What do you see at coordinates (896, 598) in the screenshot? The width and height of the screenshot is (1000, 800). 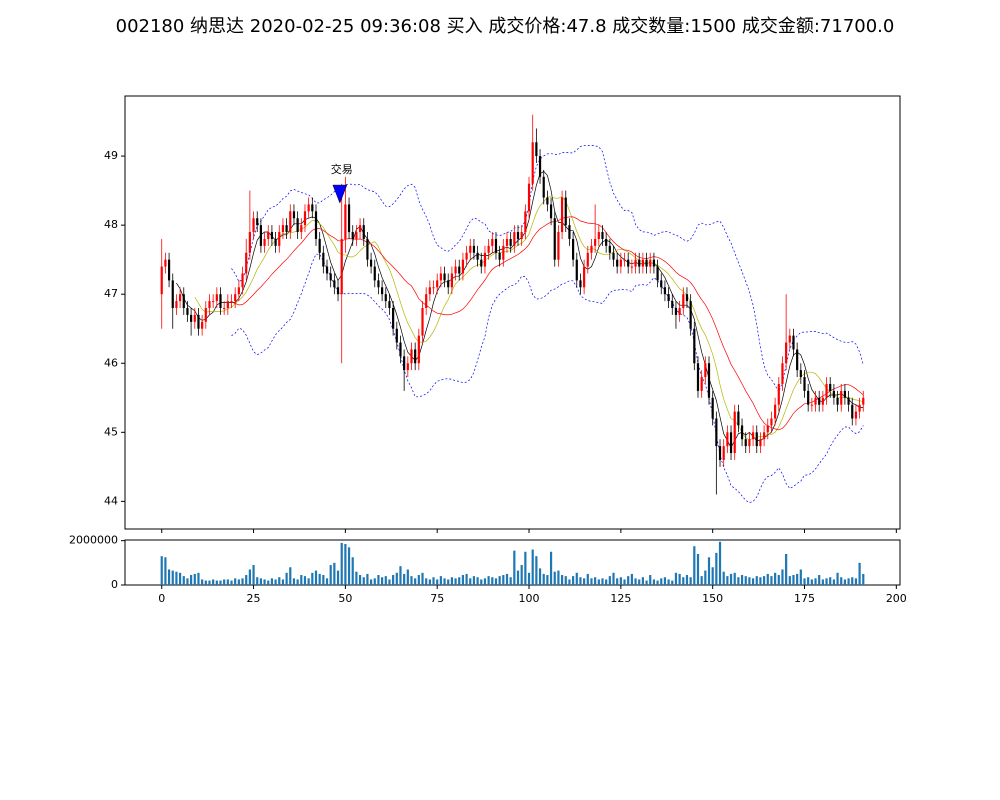 I see `x-tick-label: 200` at bounding box center [896, 598].